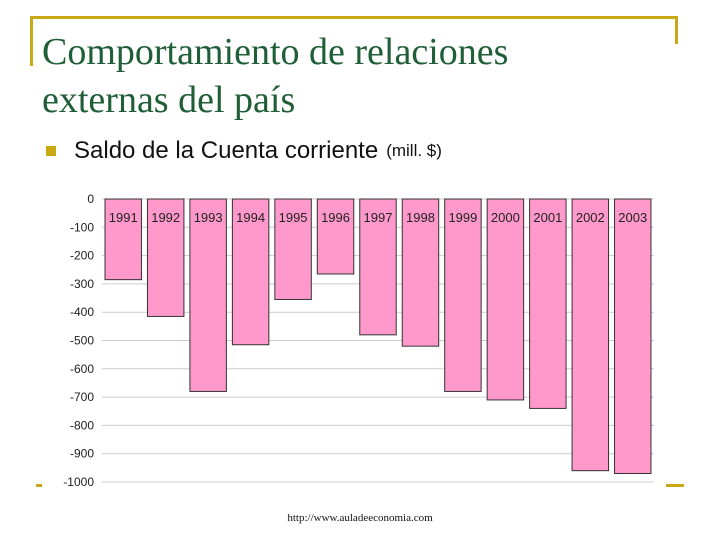 This screenshot has height=540, width=720. I want to click on y-tick-label: -300, so click(82, 284).